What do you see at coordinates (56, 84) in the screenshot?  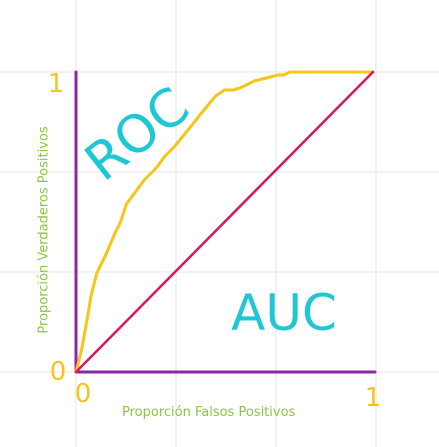 I see `y-tick-label: 1` at bounding box center [56, 84].